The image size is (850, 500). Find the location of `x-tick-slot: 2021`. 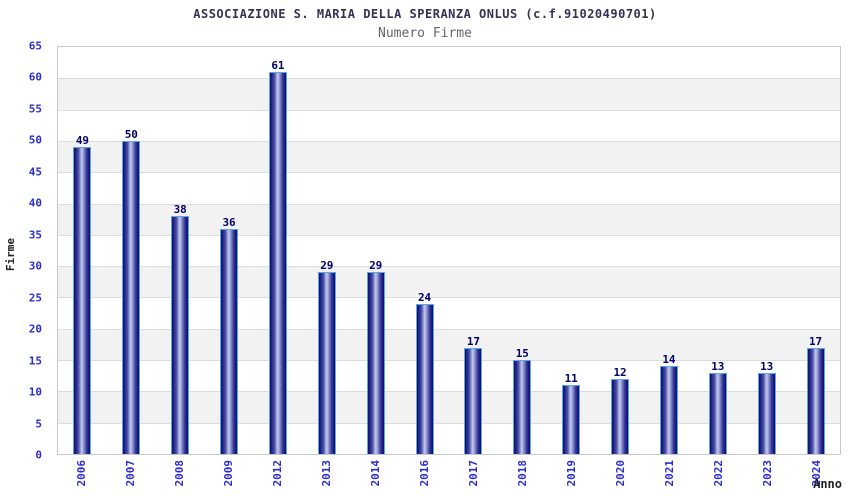

x-tick-slot: 2021 is located at coordinates (669, 479).